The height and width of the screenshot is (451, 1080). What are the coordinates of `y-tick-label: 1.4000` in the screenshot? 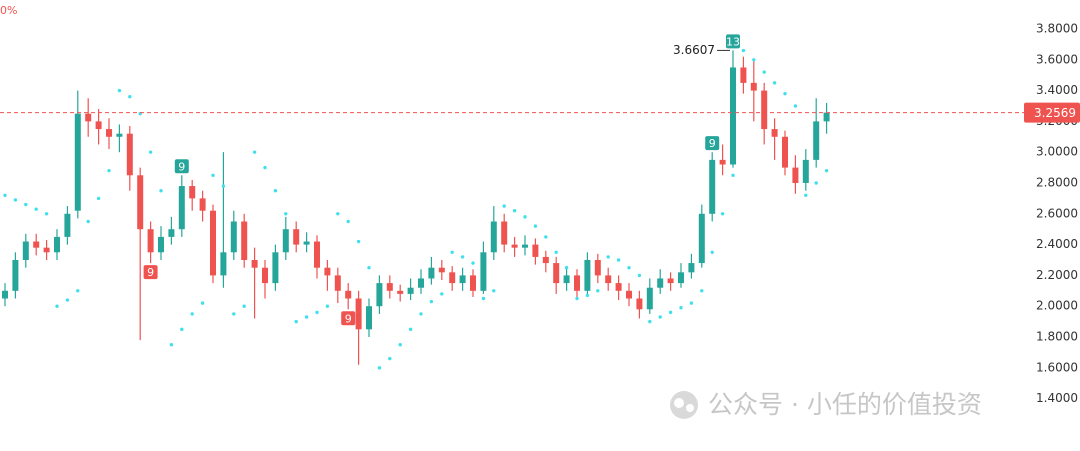 It's located at (1057, 398).